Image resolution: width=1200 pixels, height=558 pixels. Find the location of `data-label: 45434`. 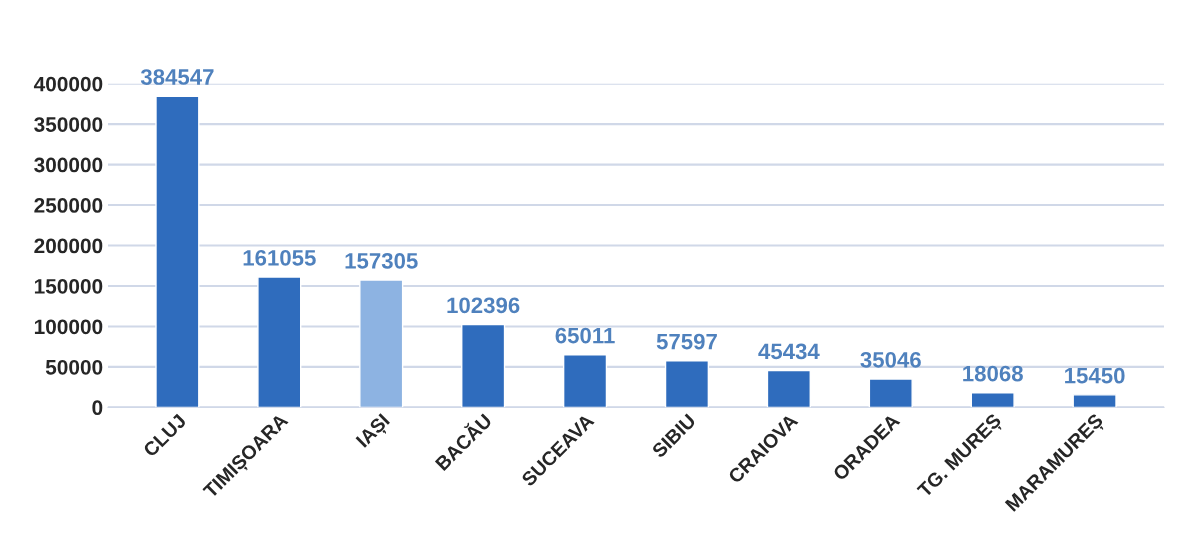

data-label: 45434 is located at coordinates (789, 351).